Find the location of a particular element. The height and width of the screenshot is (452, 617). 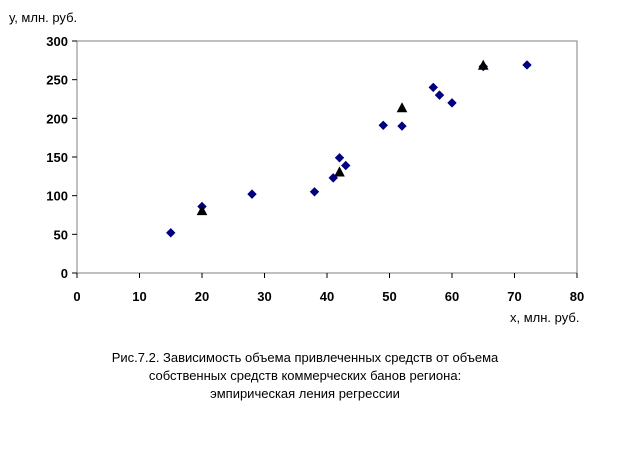

y-tick-label: 150 is located at coordinates (57, 157).